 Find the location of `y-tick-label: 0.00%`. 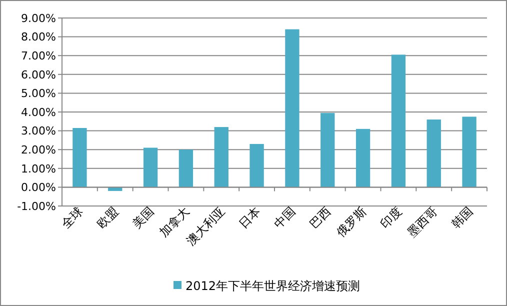

y-tick-label: 0.00% is located at coordinates (38, 187).